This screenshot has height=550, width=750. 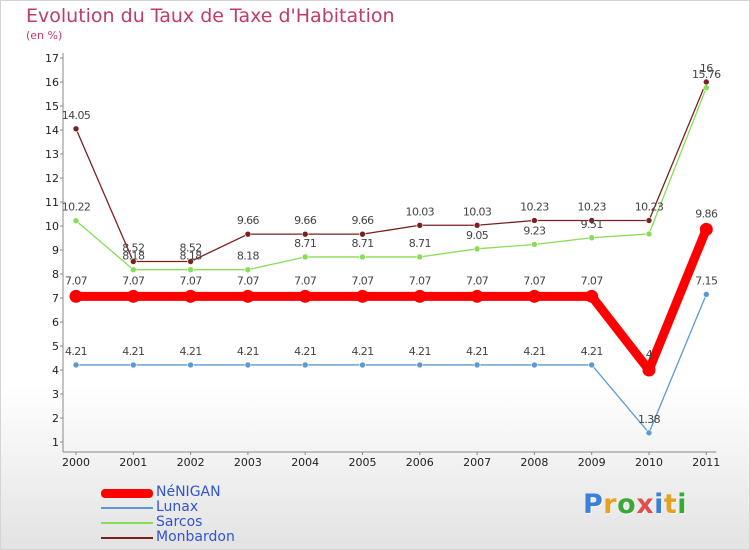 I want to click on legend-label: Sarcos, so click(x=179, y=522).